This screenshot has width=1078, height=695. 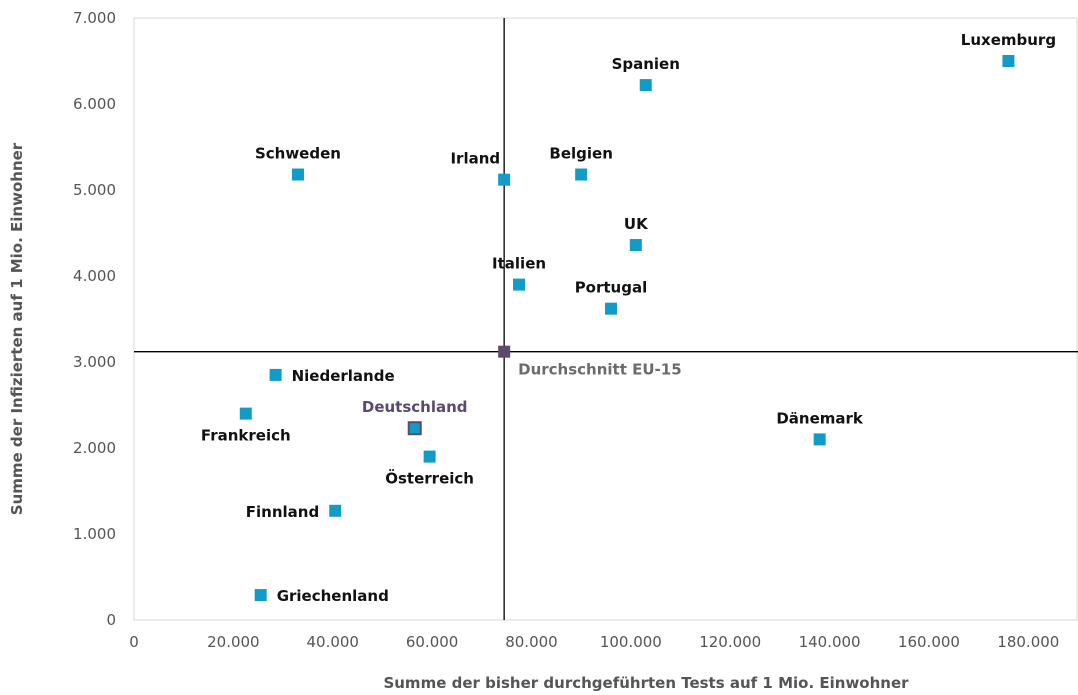 What do you see at coordinates (580, 154) in the screenshot?
I see `point-label: Belgien` at bounding box center [580, 154].